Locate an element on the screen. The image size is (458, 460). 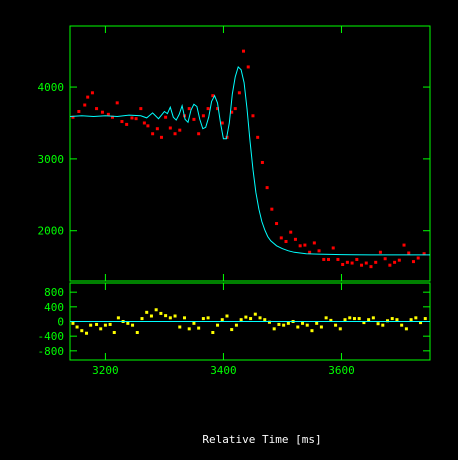
residuals-ytick-label: -400 is located at coordinates (51, 336).